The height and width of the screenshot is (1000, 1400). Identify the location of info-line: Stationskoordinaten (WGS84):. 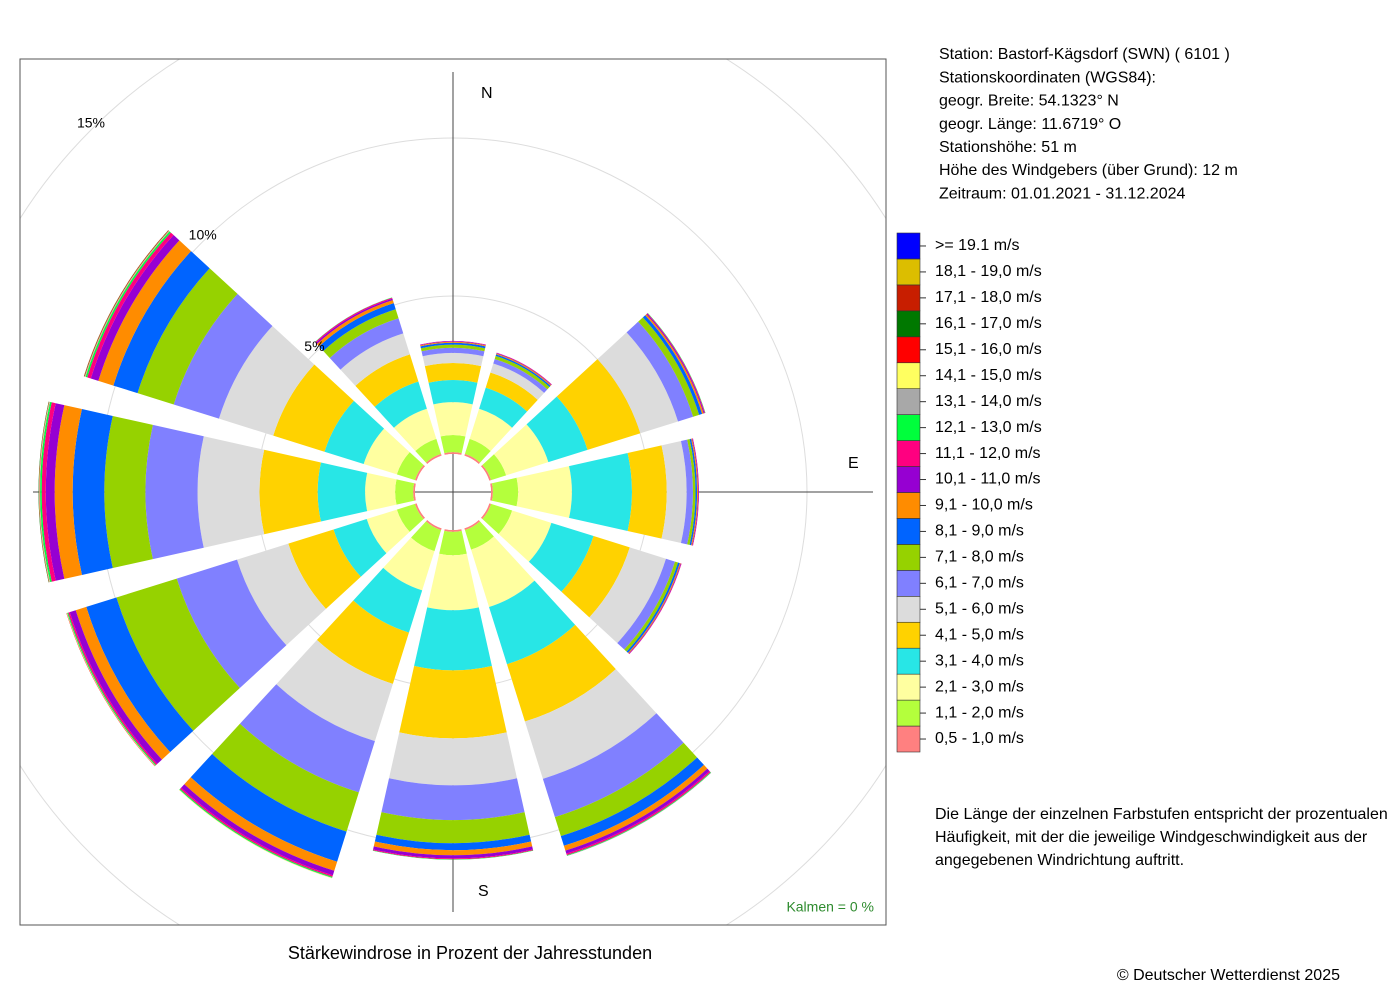
(1047, 77).